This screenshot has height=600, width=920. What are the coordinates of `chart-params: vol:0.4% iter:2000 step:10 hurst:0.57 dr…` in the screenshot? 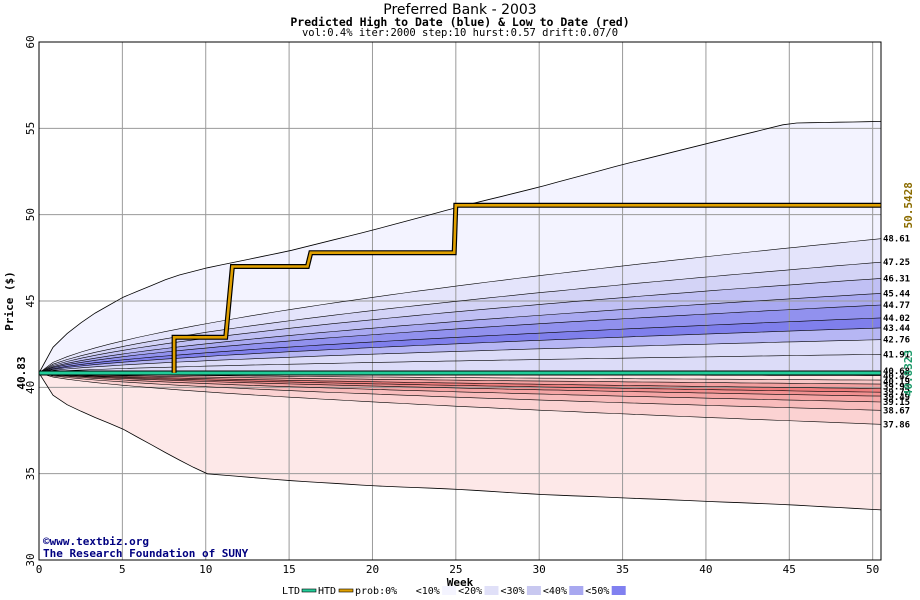 It's located at (460, 33).